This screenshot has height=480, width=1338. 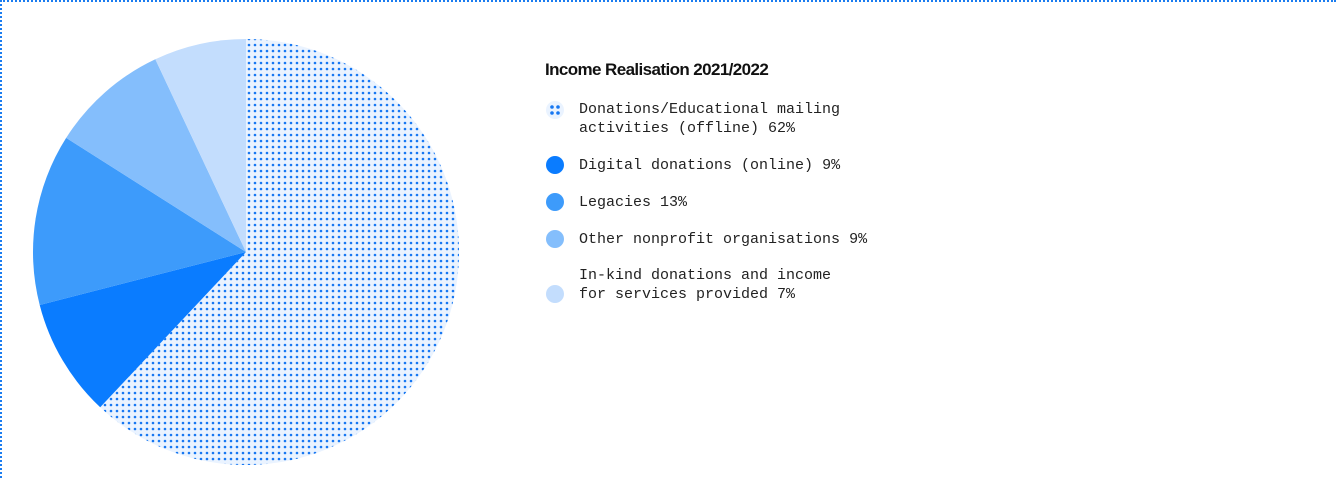 I want to click on legend-text: Digital donations (online) 9%, so click(x=727, y=165).